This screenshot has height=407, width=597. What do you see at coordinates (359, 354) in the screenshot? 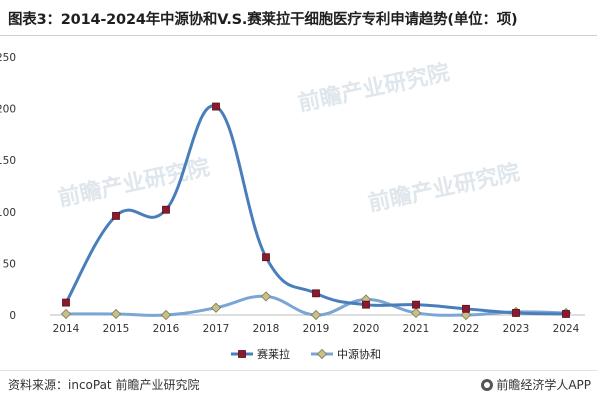
I see `legend-label: 中源协和` at bounding box center [359, 354].